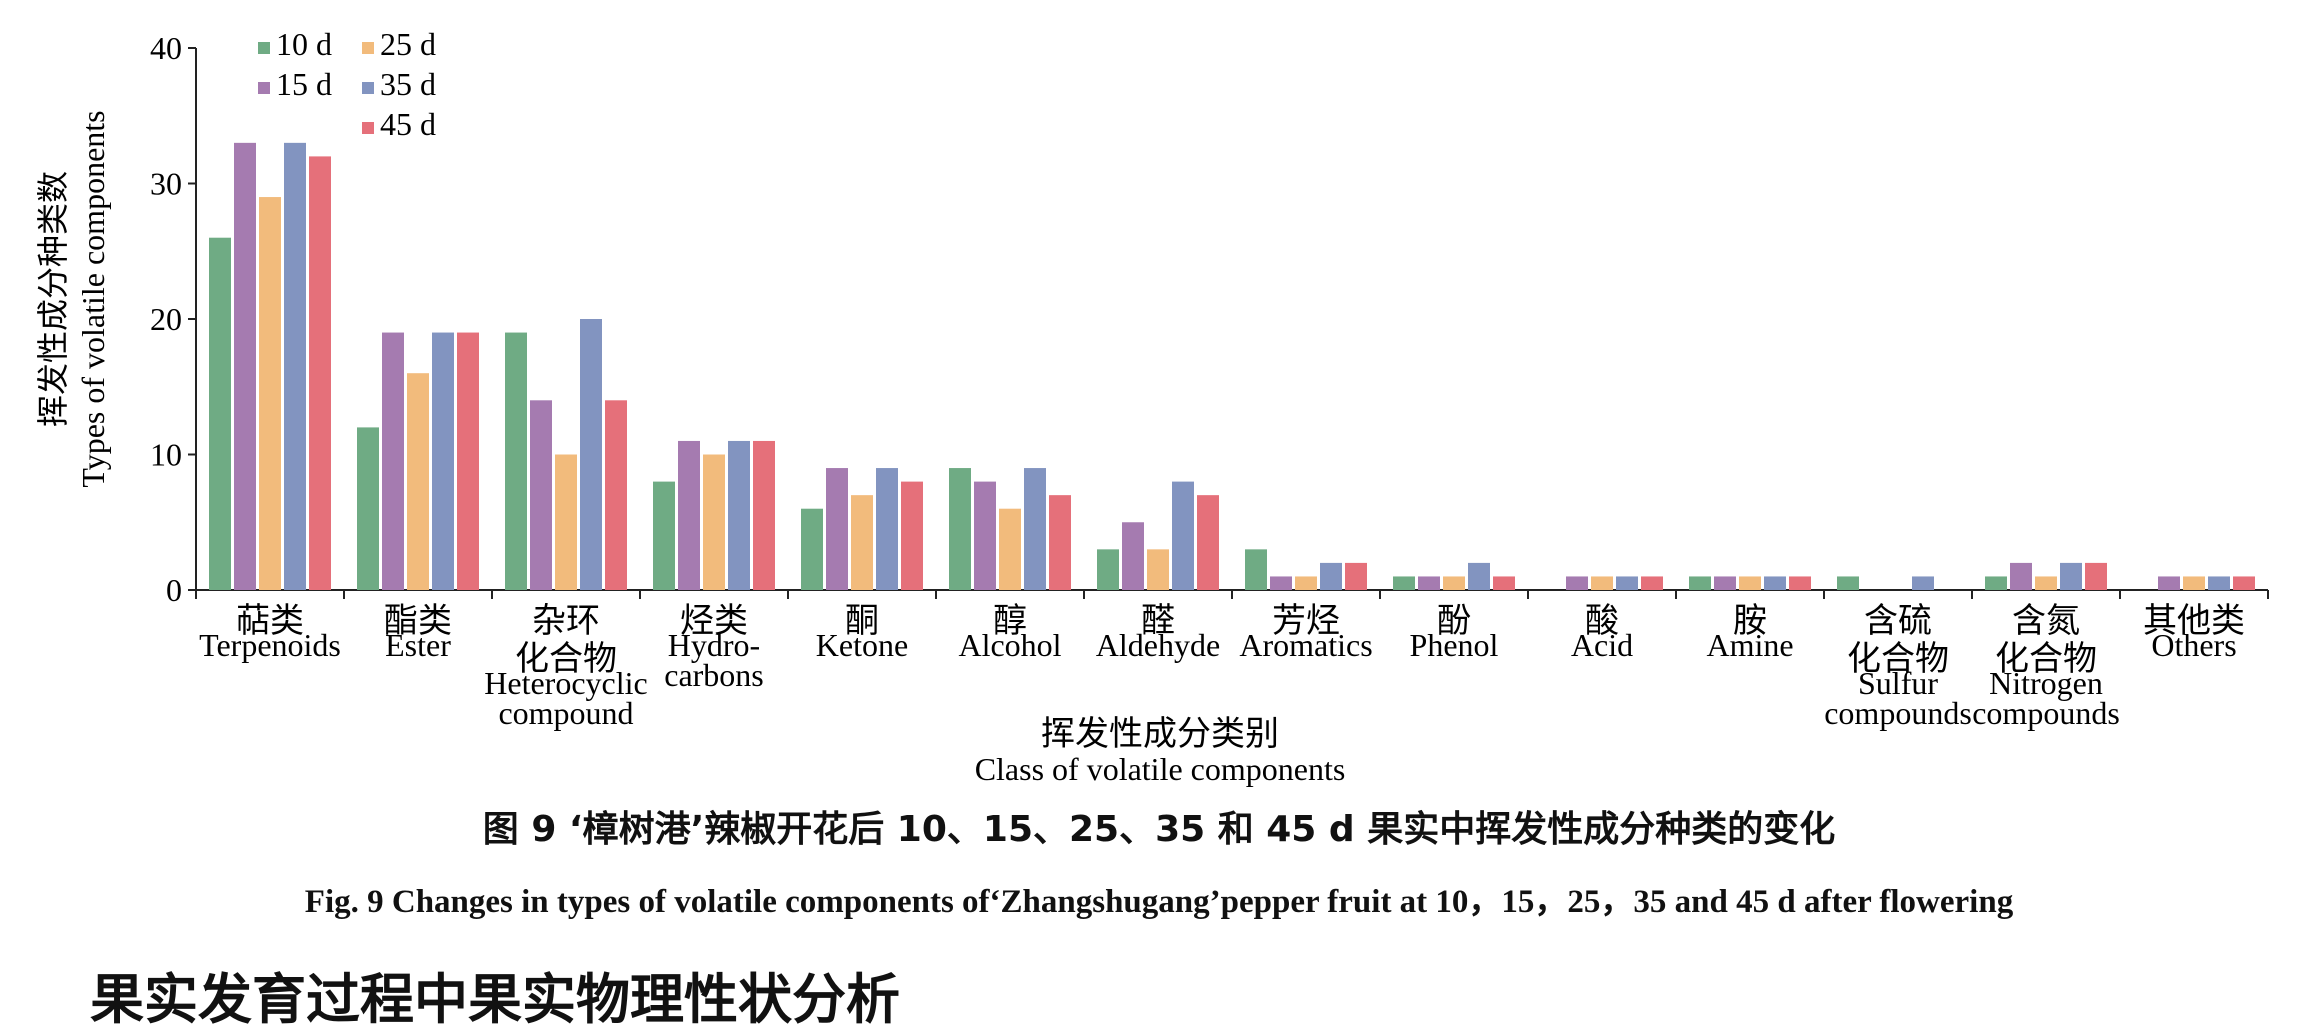 This screenshot has width=2318, height=1034. Describe the element at coordinates (418, 645) in the screenshot. I see `category-label-en: Ester` at that location.